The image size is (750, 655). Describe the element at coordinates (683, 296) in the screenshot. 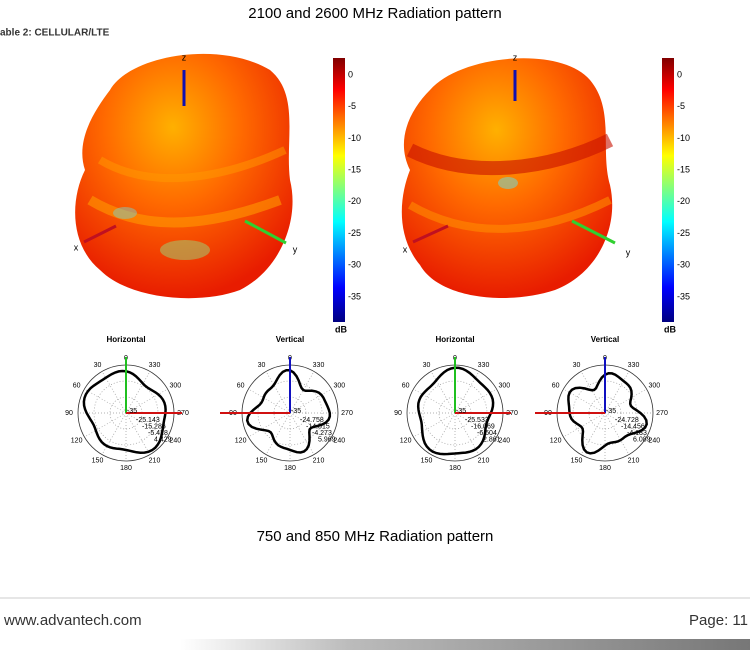

I see `colorbar-tick: -35` at that location.